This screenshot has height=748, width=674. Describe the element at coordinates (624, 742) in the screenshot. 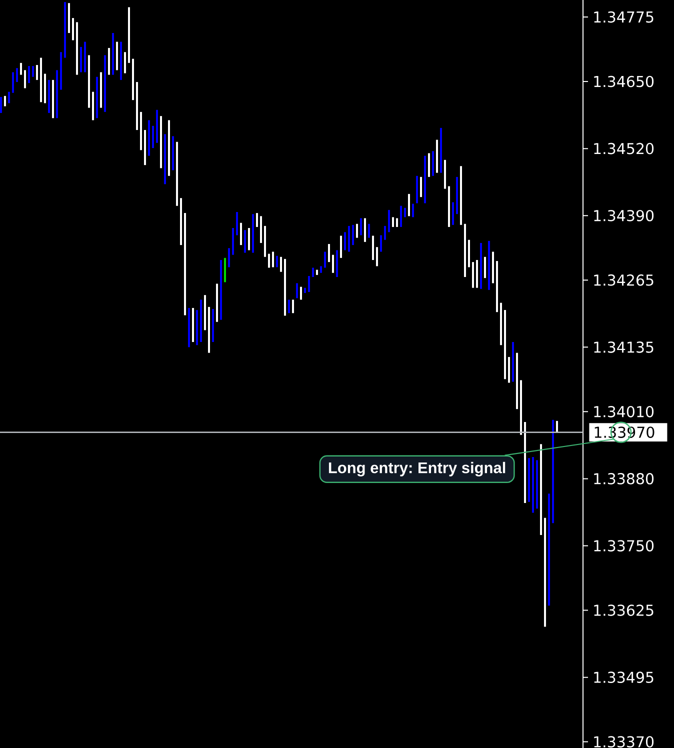

I see `y-tick-label: 1.33370` at that location.